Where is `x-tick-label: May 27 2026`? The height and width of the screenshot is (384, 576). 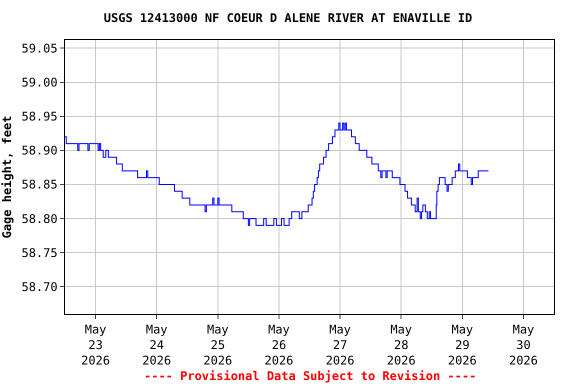
x-tick-label: May 27 2026 is located at coordinates (340, 345).